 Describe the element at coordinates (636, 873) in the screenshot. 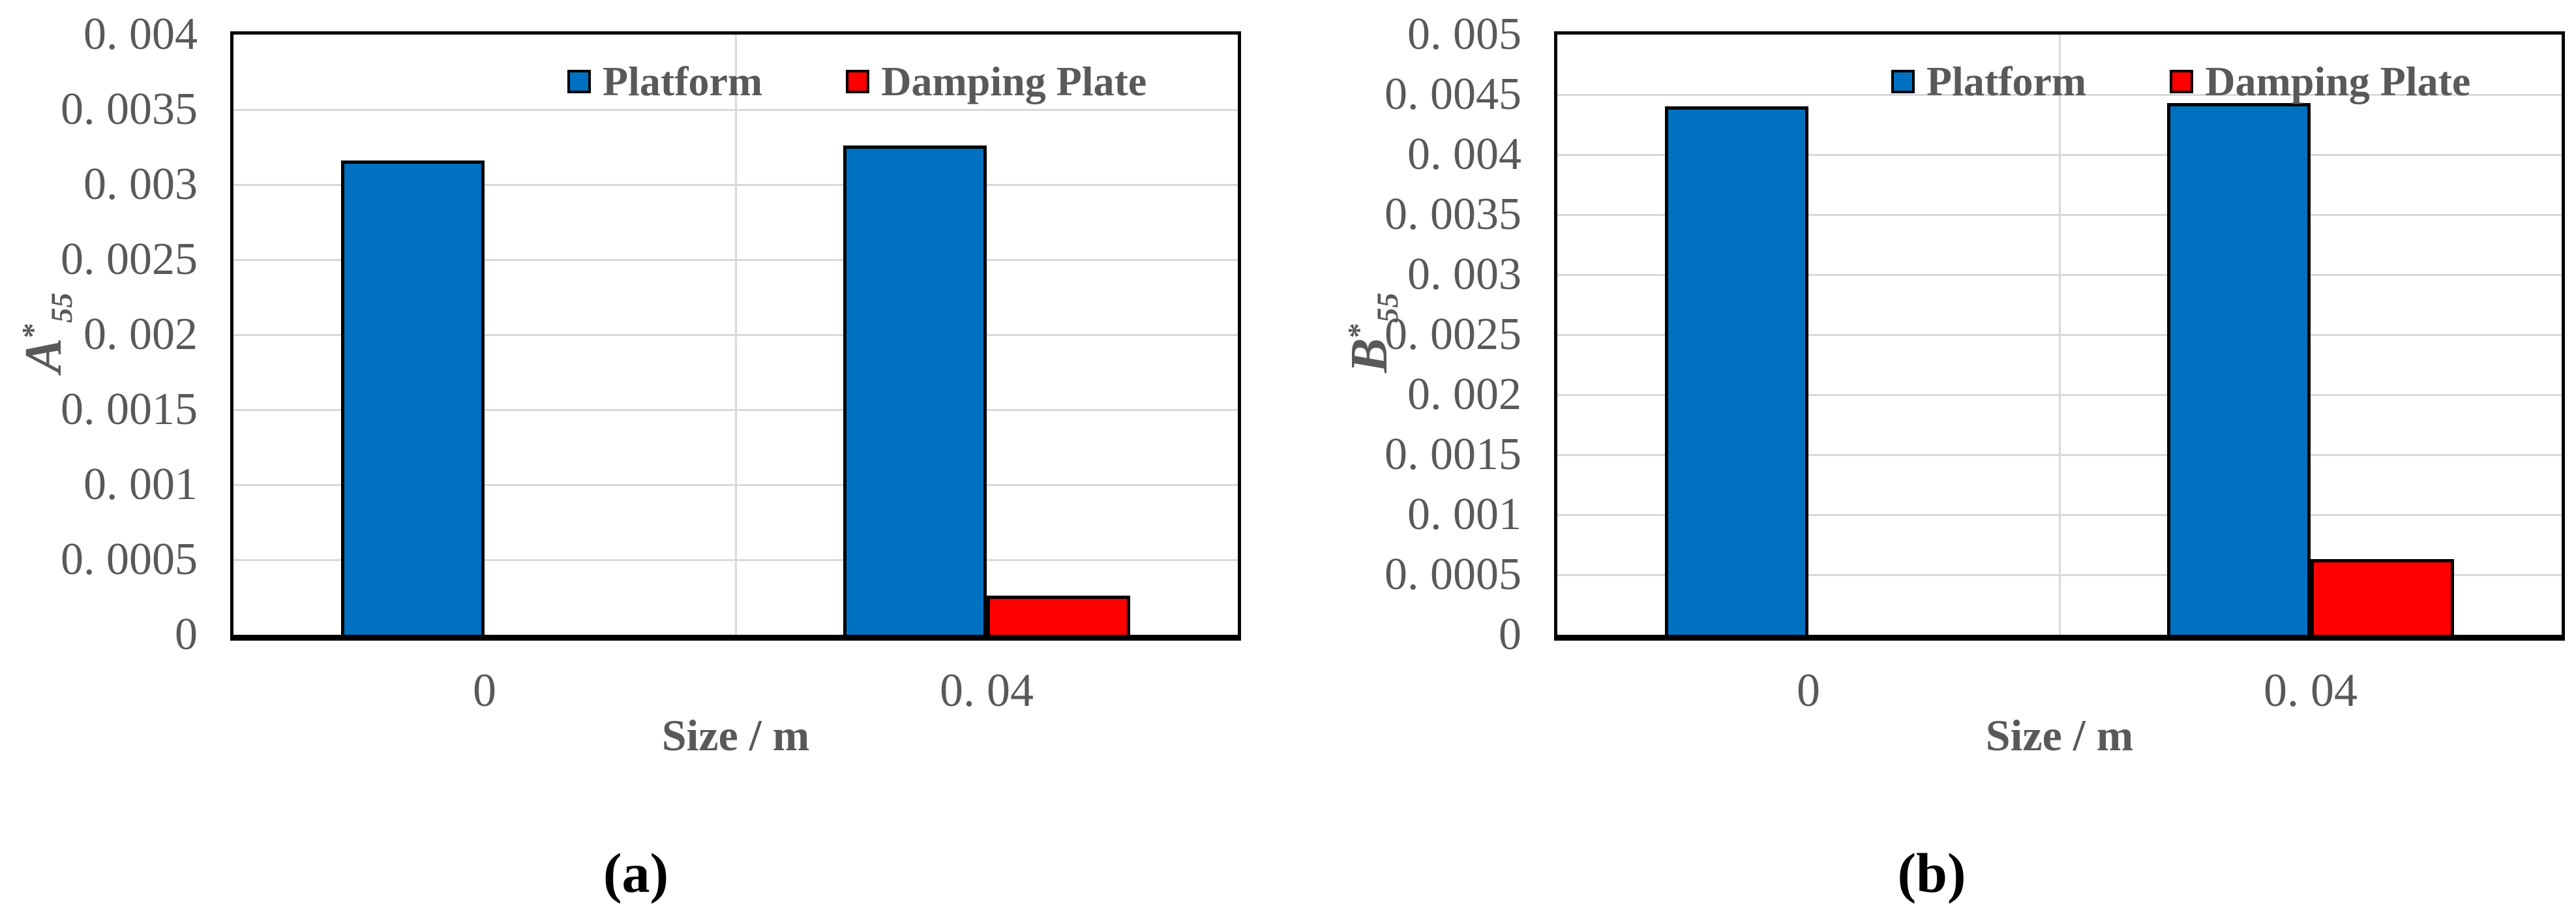

I see `panel-caption-a: (a)` at that location.